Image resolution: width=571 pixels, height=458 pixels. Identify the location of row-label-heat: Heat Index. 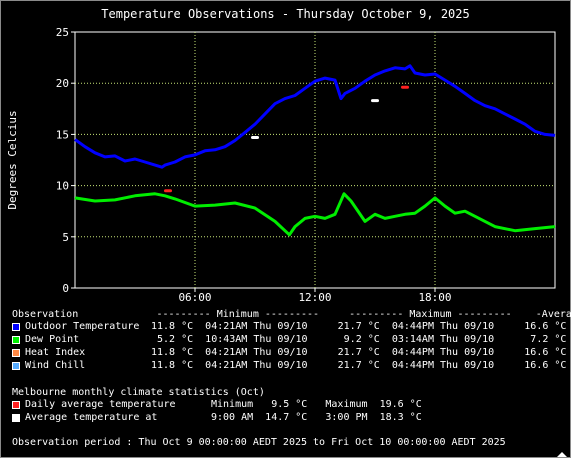
(55, 352).